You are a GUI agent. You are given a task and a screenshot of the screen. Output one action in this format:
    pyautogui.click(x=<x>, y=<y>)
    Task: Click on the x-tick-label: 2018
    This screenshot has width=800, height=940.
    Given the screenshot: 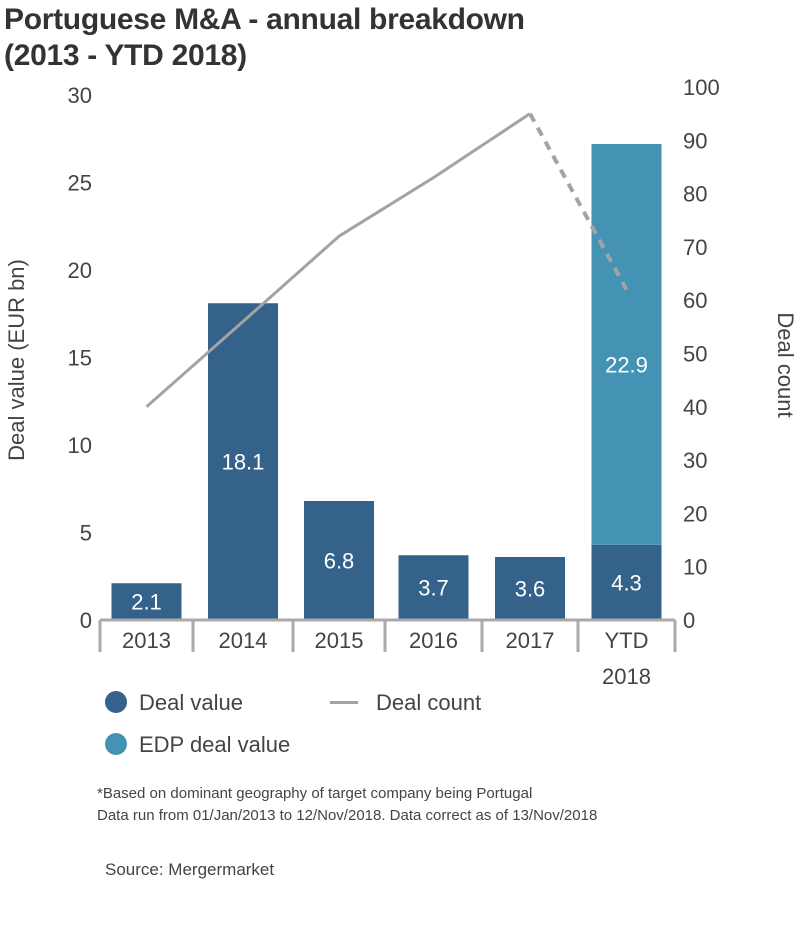 What is the action you would take?
    pyautogui.click(x=626, y=676)
    